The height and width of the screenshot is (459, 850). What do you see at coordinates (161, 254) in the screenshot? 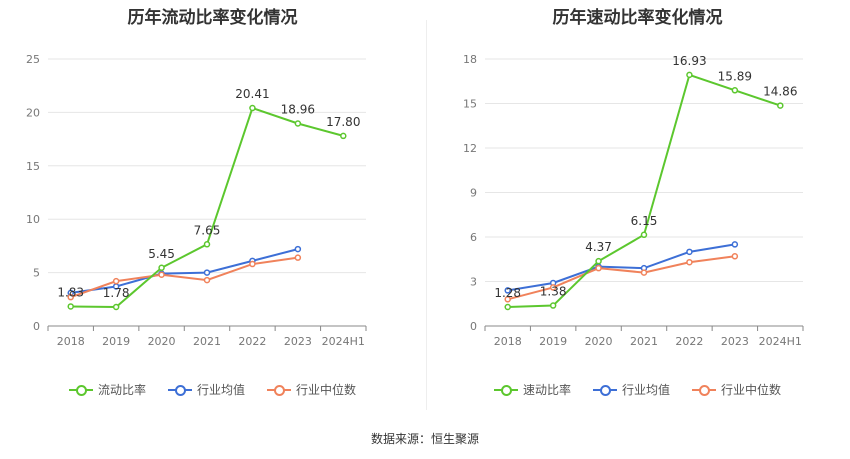
I see `data-label: 5.45` at bounding box center [161, 254].